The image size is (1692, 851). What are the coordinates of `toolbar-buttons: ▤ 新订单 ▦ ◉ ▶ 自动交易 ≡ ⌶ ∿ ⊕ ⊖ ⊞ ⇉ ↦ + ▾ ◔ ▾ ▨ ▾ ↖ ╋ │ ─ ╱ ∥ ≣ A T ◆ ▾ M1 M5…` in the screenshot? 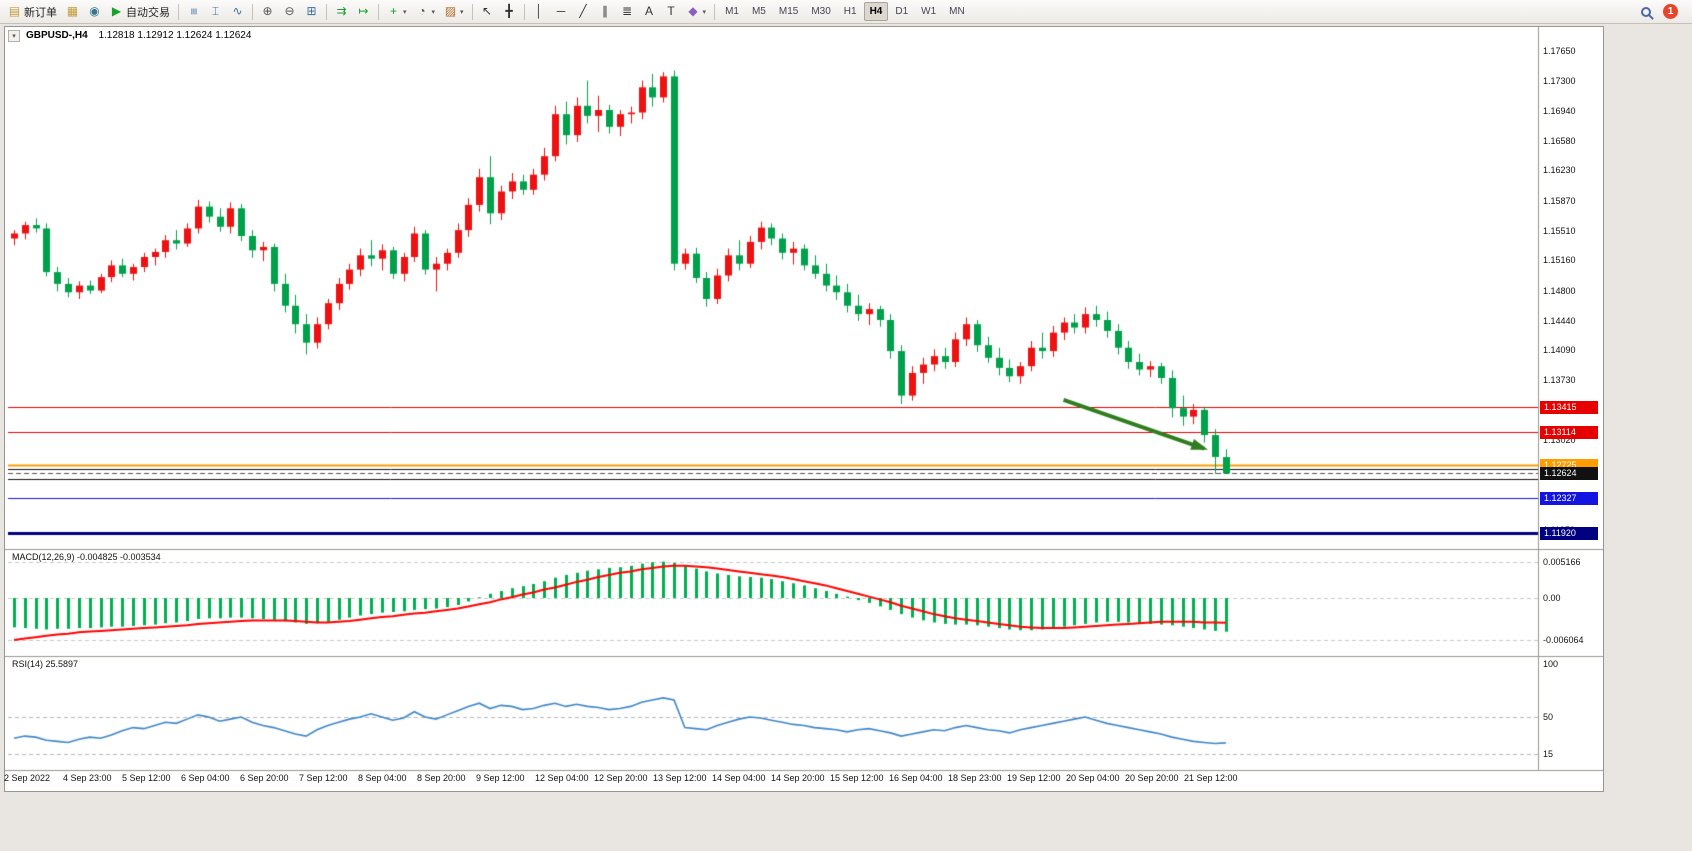 It's located at (487, 12).